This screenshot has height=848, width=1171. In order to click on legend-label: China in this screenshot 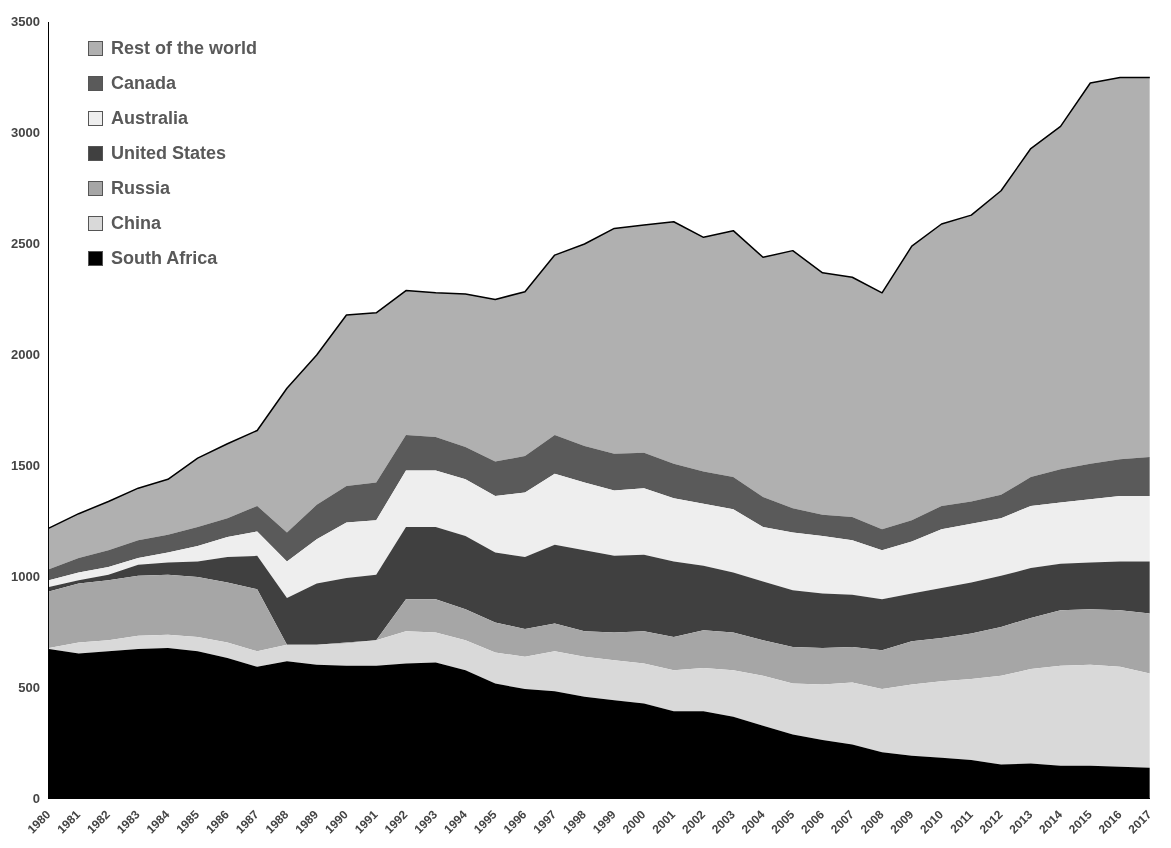, I will do `click(136, 223)`.